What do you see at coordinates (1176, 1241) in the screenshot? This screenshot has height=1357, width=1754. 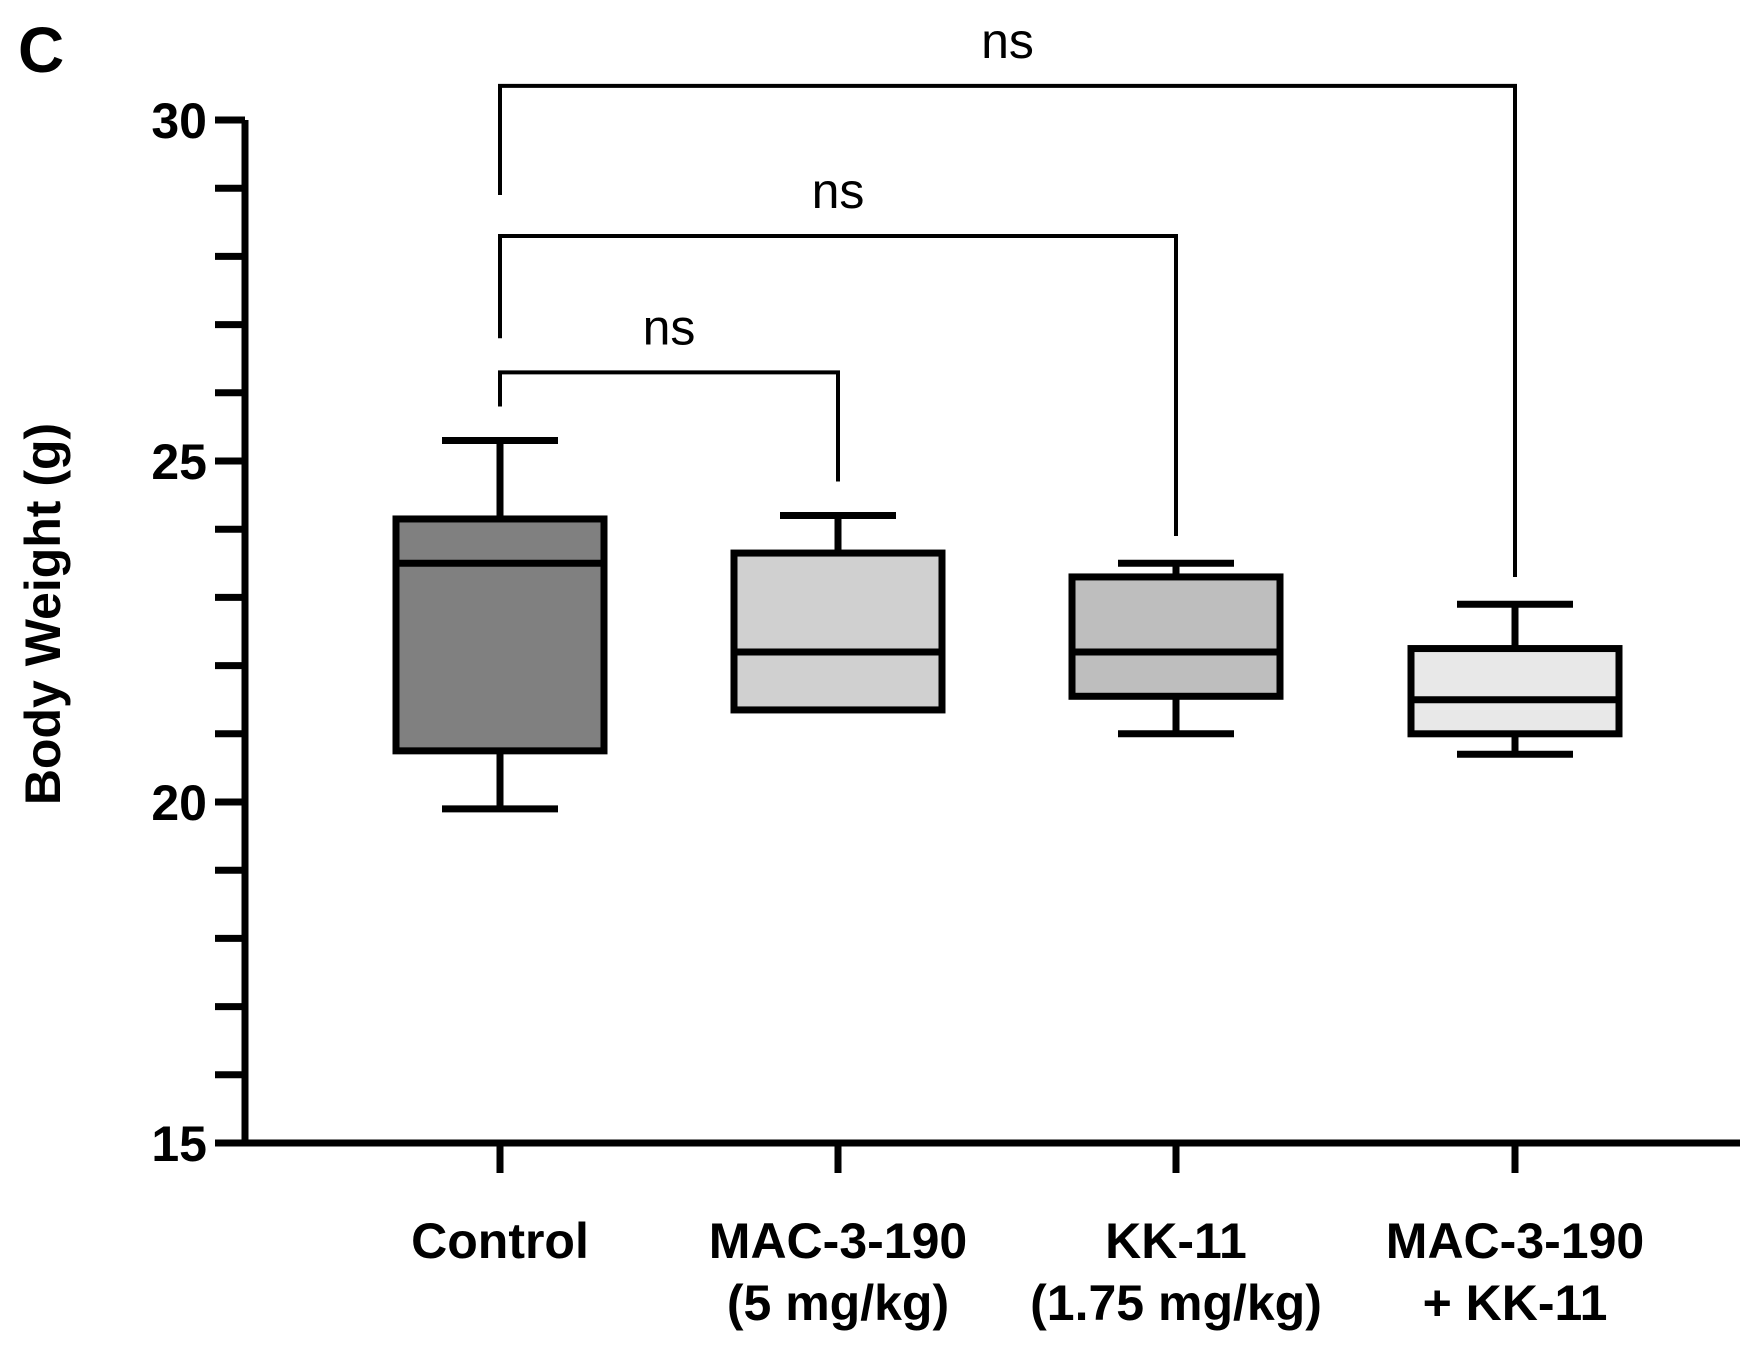 I see `x-tick-label: KK-11` at bounding box center [1176, 1241].